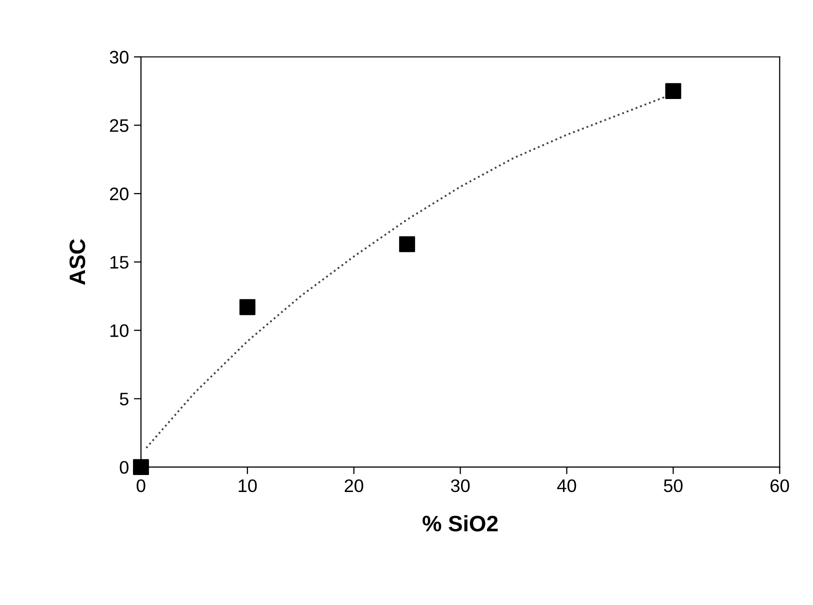 The image size is (813, 605). Describe the element at coordinates (124, 467) in the screenshot. I see `y-tick-label: 0` at that location.